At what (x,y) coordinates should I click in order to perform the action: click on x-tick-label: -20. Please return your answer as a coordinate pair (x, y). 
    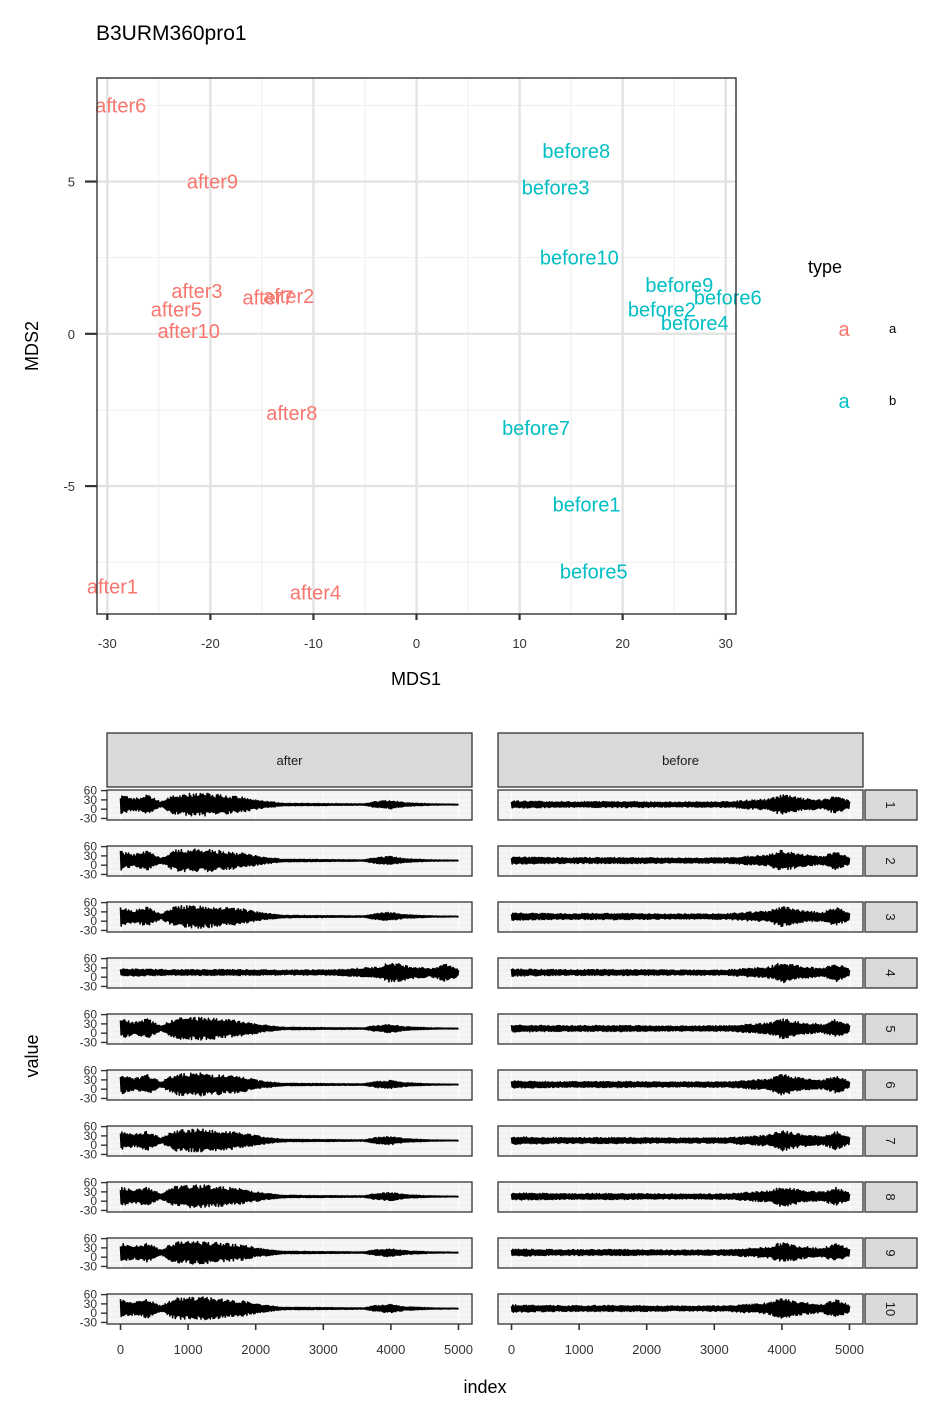
    Looking at the image, I should click on (210, 643).